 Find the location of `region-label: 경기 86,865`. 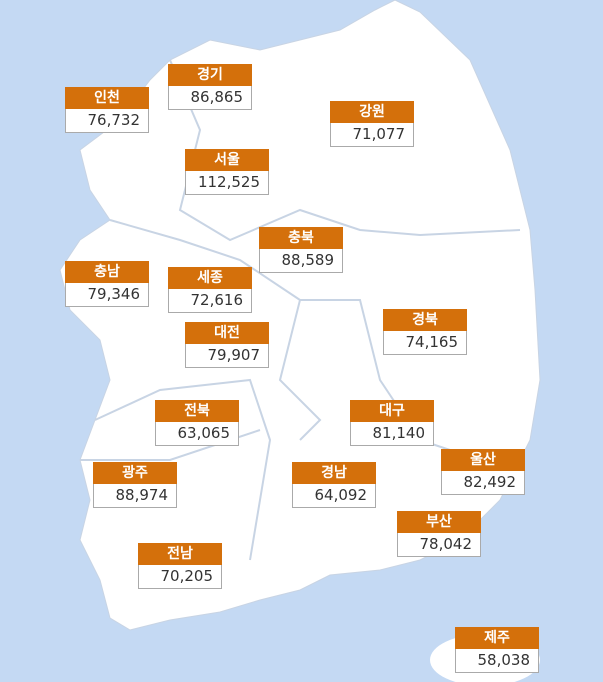

region-label: 경기 86,865 is located at coordinates (210, 87).